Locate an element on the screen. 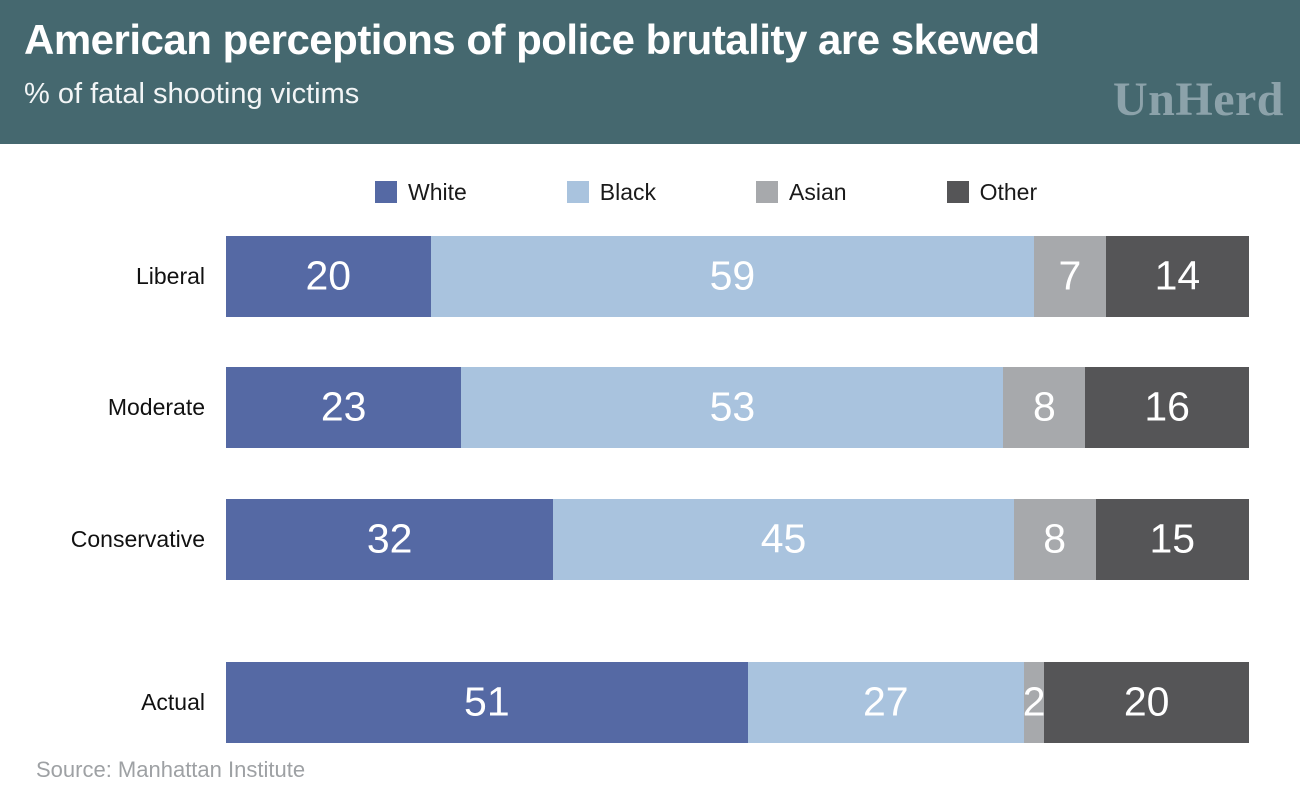 This screenshot has height=797, width=1300. bar-segment-white: 32 is located at coordinates (390, 539).